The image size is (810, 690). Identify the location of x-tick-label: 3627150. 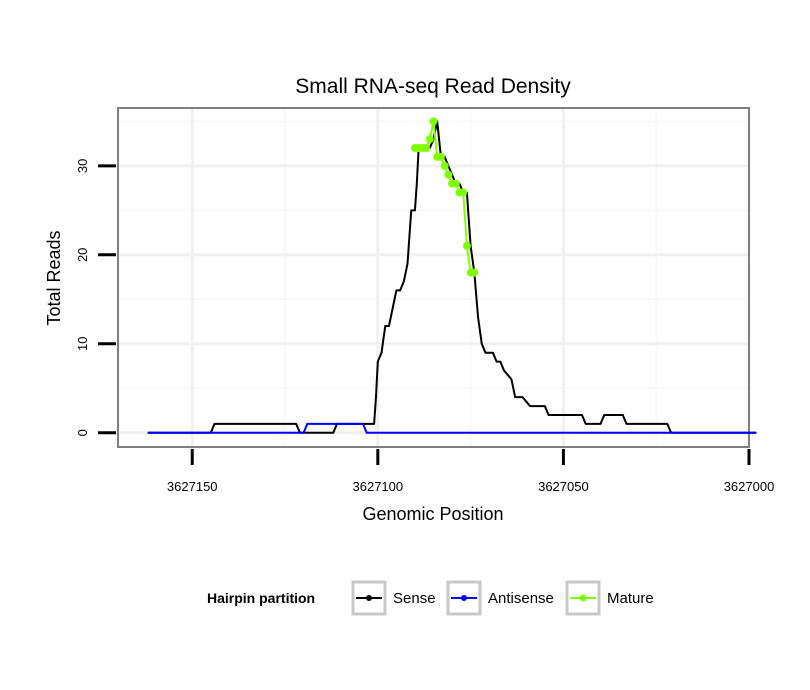
(192, 486).